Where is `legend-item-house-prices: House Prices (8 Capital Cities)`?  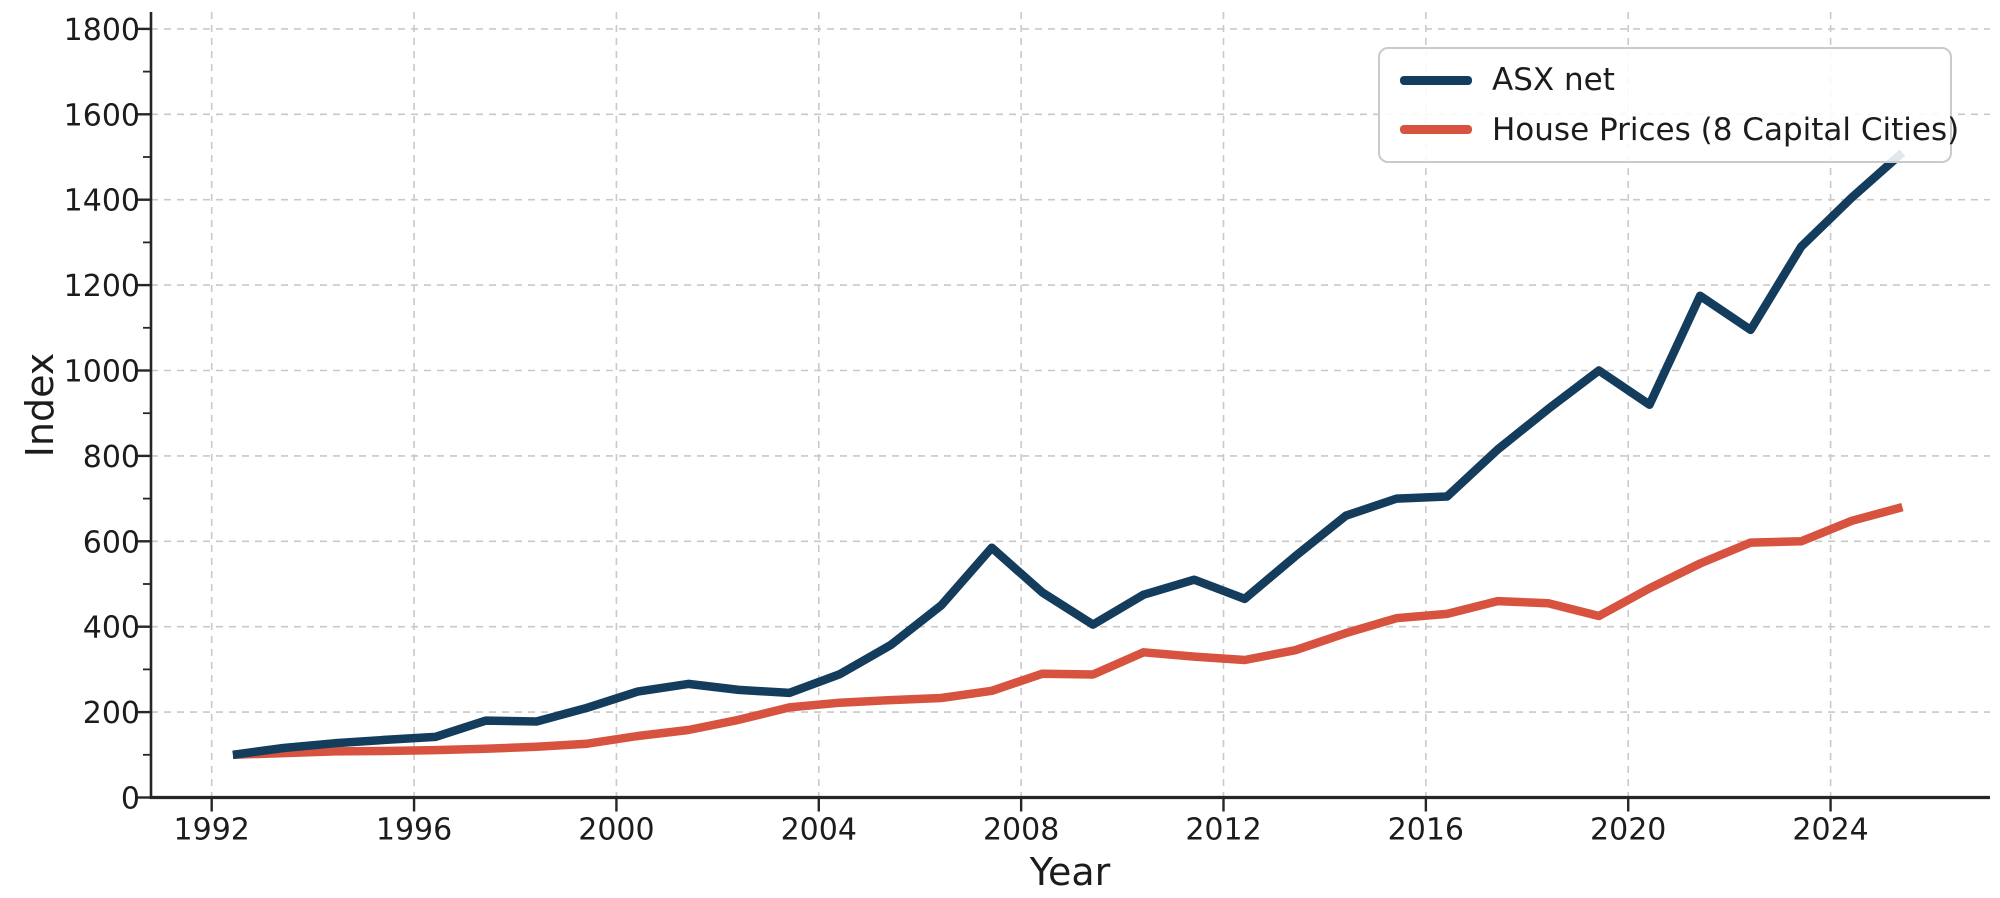
legend-item-house-prices: House Prices (8 Capital Cities) is located at coordinates (1679, 130).